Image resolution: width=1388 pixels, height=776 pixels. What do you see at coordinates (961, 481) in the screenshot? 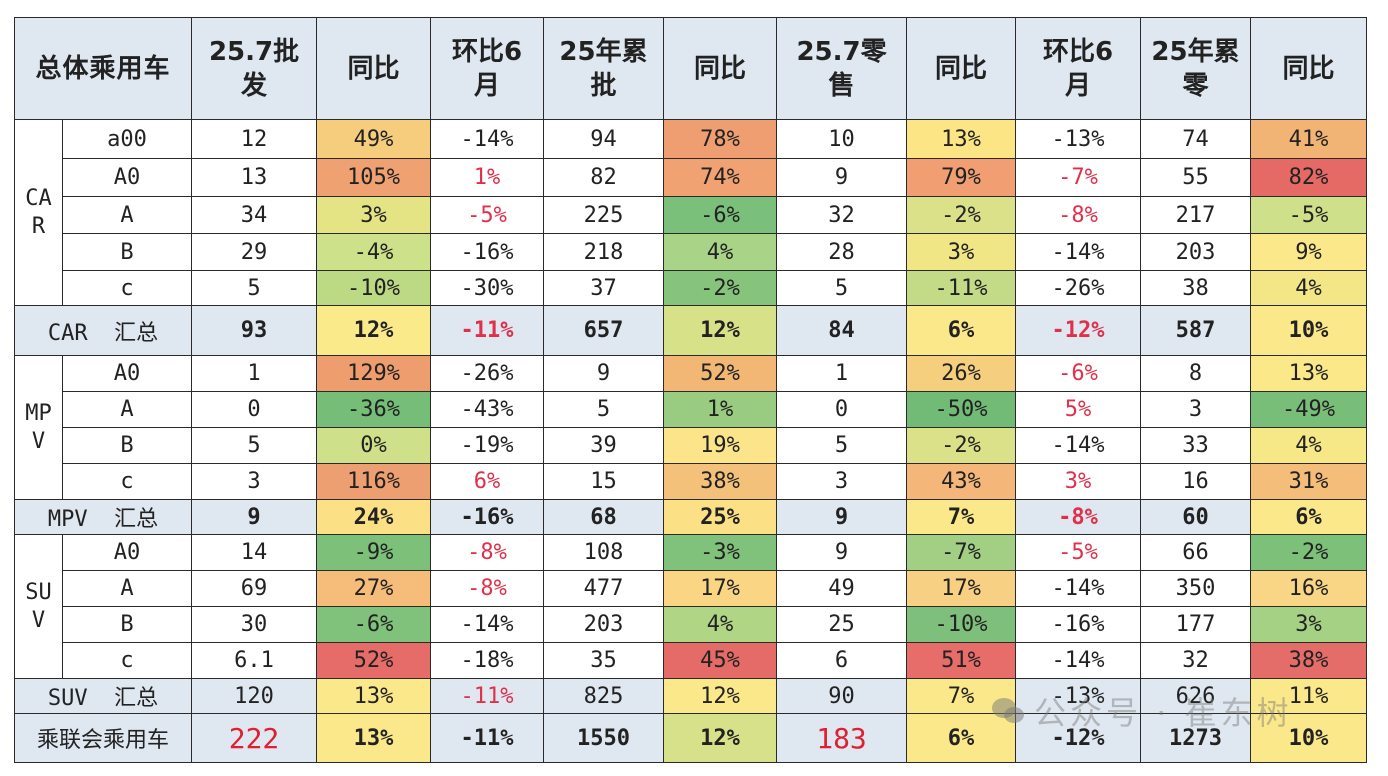
I see `yoy-cell: 43%` at bounding box center [961, 481].